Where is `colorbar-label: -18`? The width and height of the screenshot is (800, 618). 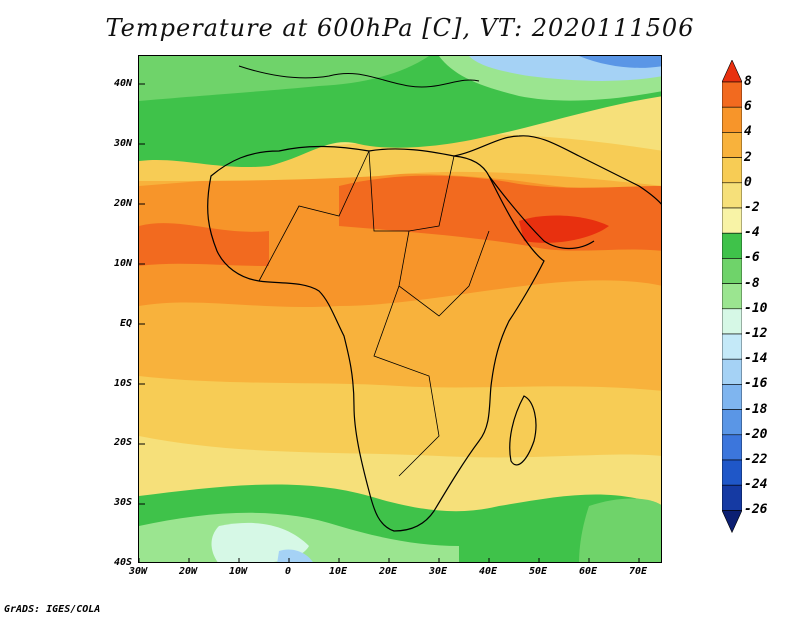
colorbar-label: -18 is located at coordinates (756, 409).